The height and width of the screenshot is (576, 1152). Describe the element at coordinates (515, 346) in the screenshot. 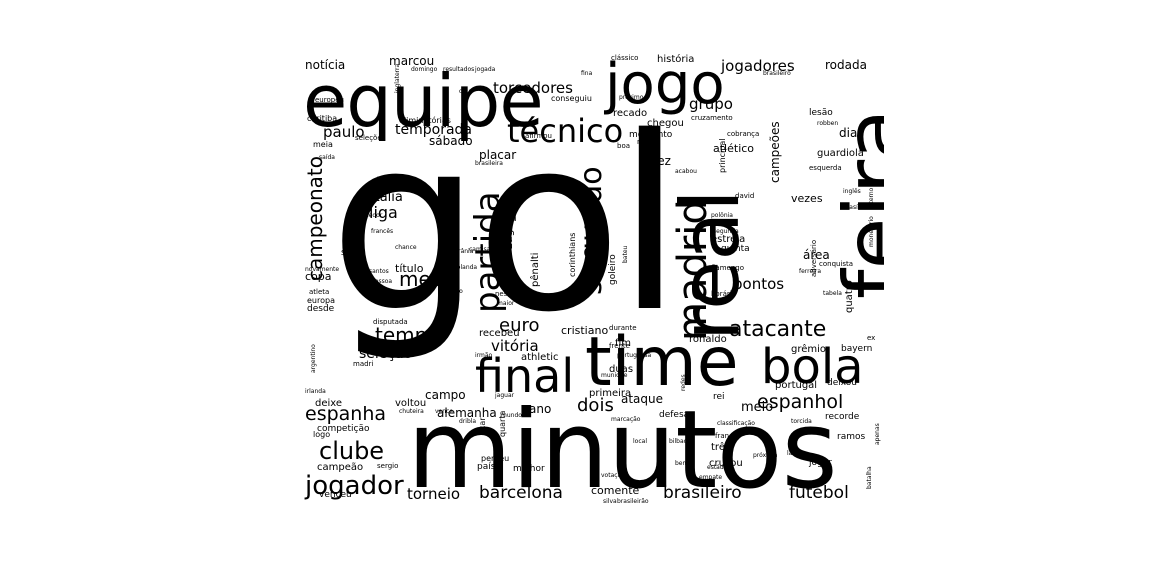

I see `word: vitória` at that location.